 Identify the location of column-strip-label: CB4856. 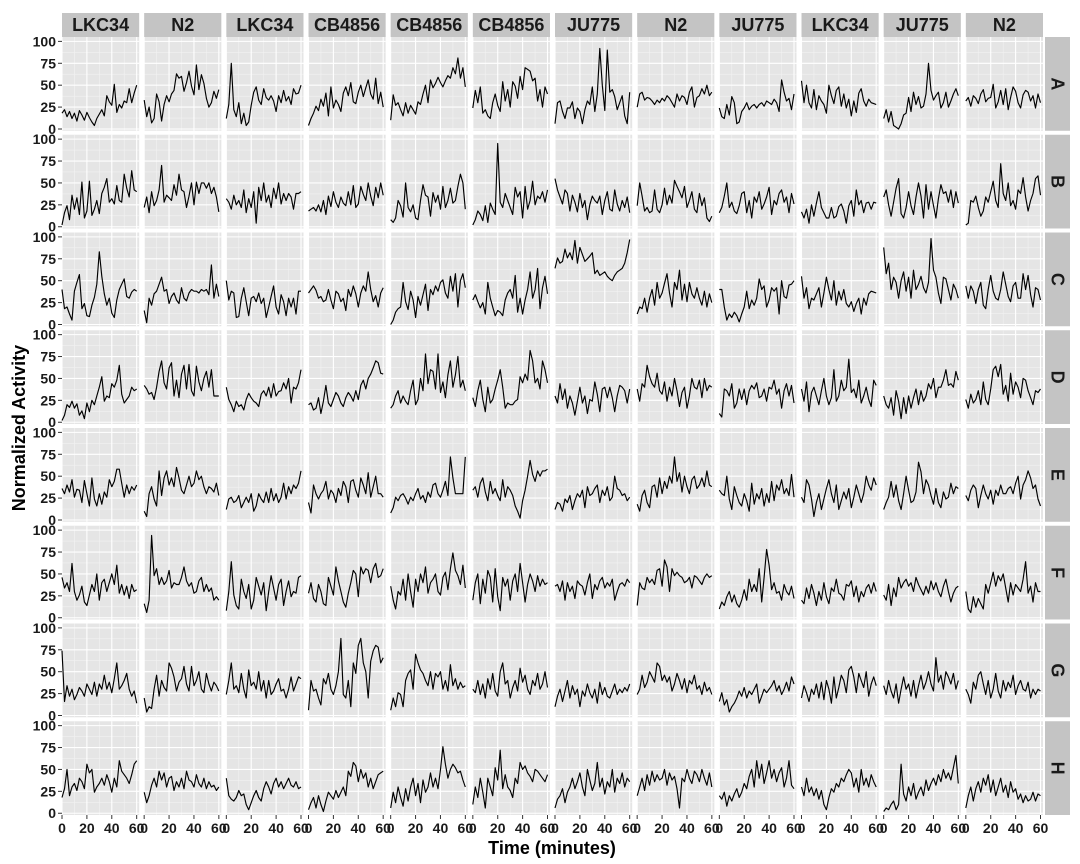
(429, 25).